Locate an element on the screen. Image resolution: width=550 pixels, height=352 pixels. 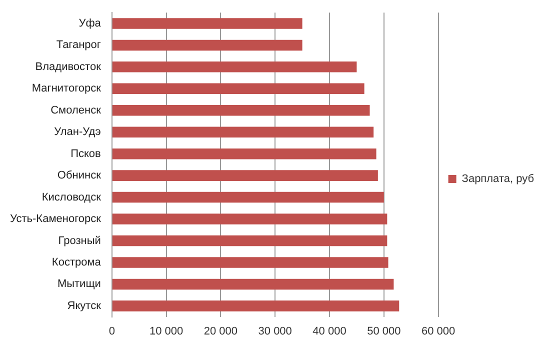
y-tick-label: Владивосток is located at coordinates (68, 66).